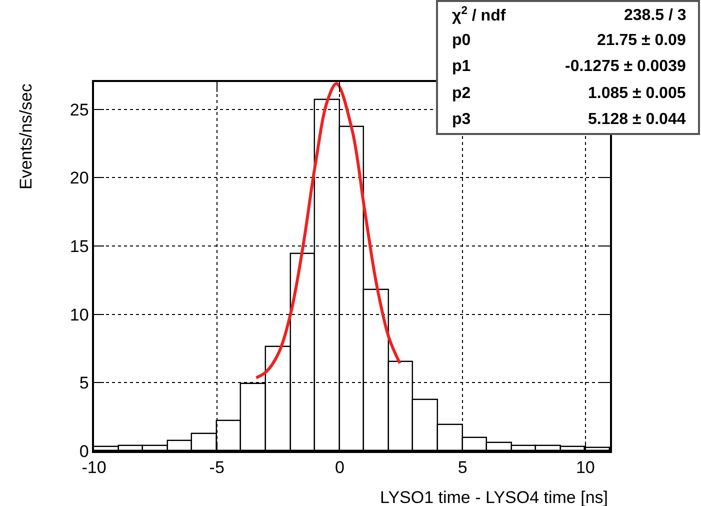  I want to click on text: 238.5 / 3, so click(655, 15).